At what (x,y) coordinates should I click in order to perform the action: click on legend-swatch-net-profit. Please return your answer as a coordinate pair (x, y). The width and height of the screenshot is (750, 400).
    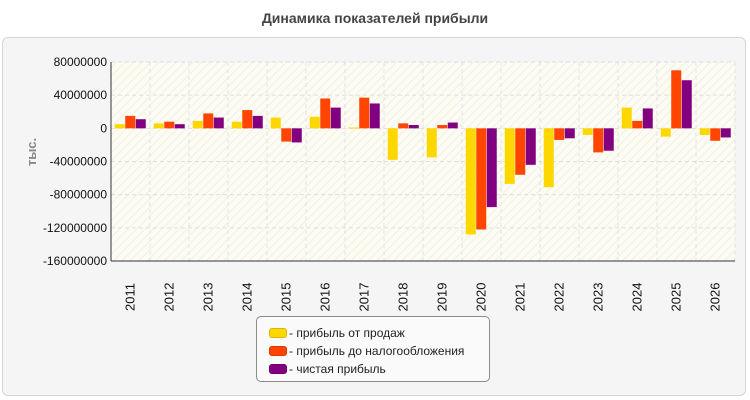
    Looking at the image, I should click on (278, 369).